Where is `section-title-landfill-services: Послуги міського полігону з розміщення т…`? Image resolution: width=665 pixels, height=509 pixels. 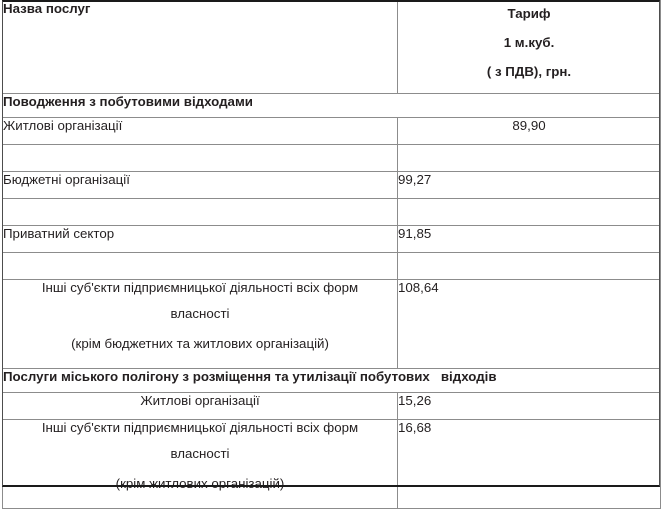
section-title-landfill-services: Послуги міського полігону з розміщення т… is located at coordinates (331, 380).